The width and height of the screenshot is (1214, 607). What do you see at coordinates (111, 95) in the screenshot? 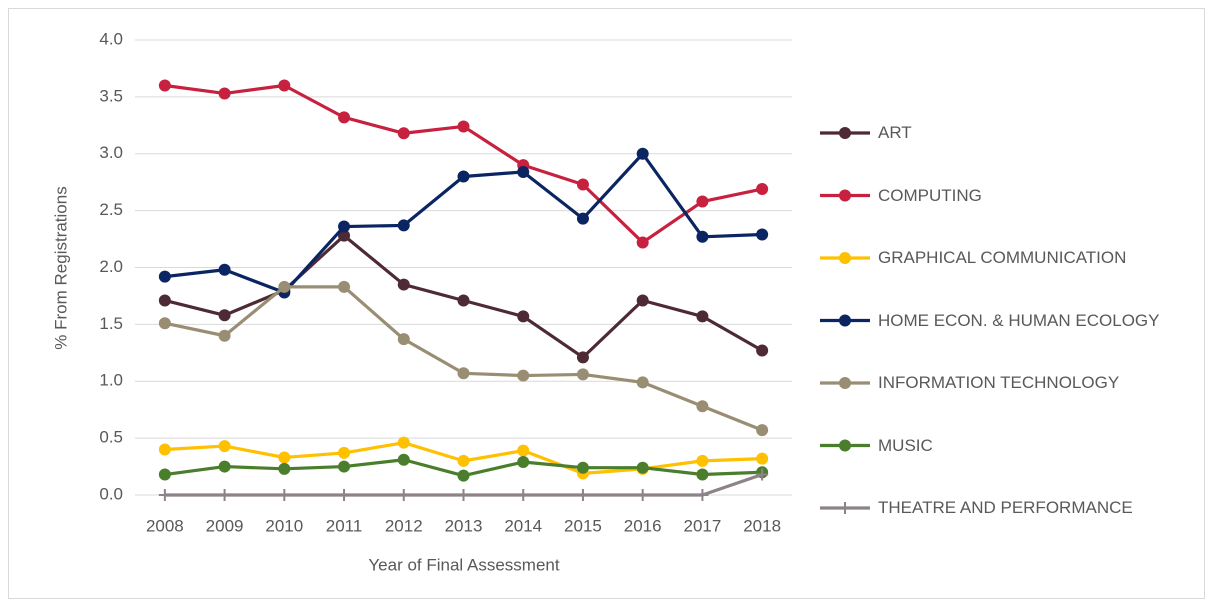
I see `y-tick-label: 3.5` at bounding box center [111, 95].